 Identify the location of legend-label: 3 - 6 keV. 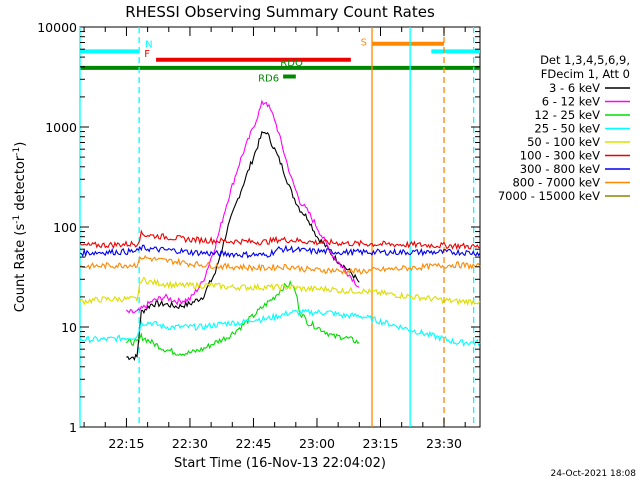
(574, 88).